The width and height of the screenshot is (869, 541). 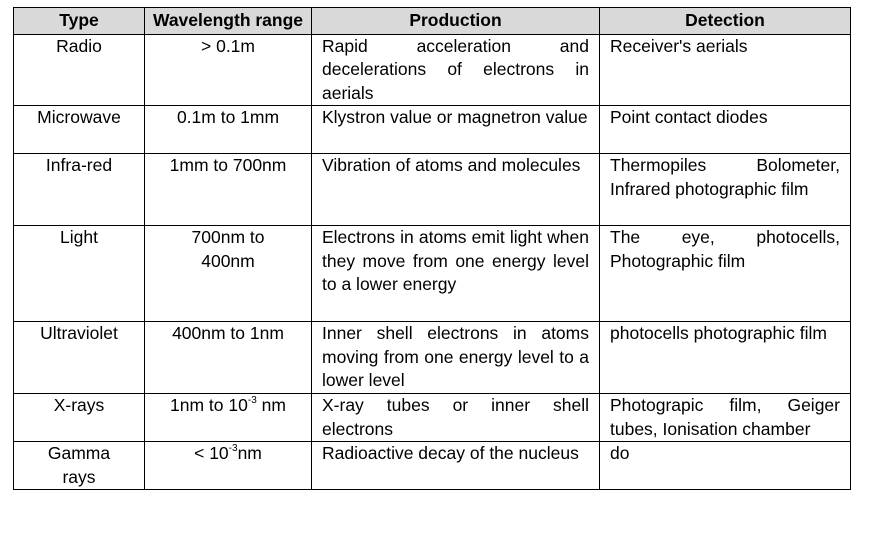 What do you see at coordinates (79, 21) in the screenshot?
I see `header-type: Type` at bounding box center [79, 21].